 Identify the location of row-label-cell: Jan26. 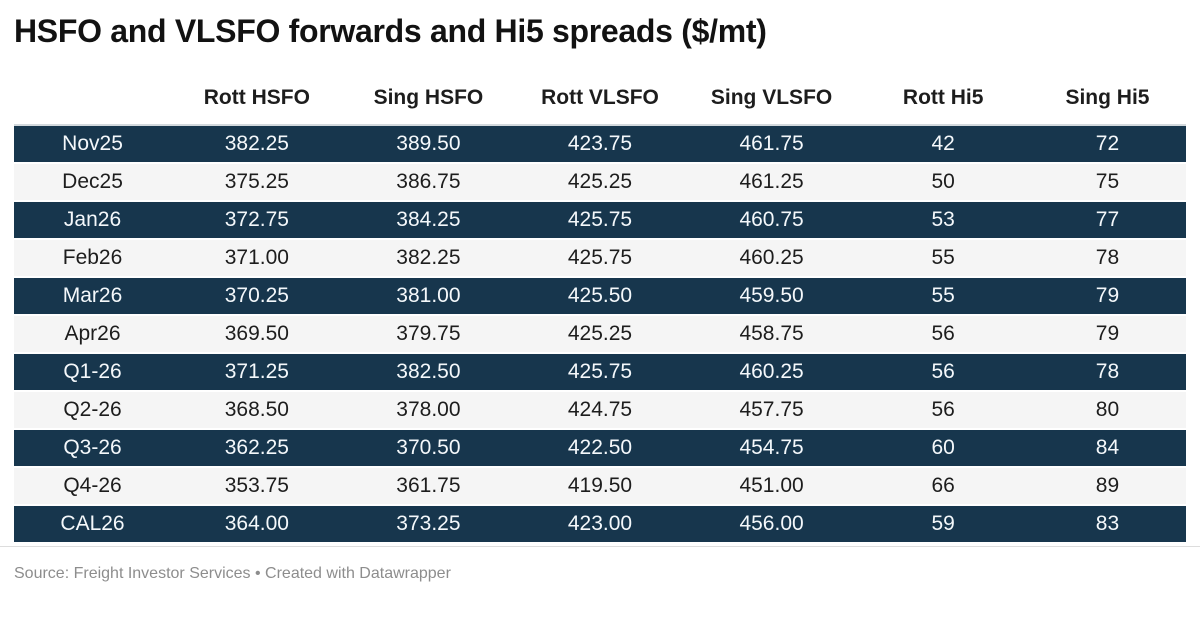
(93, 221).